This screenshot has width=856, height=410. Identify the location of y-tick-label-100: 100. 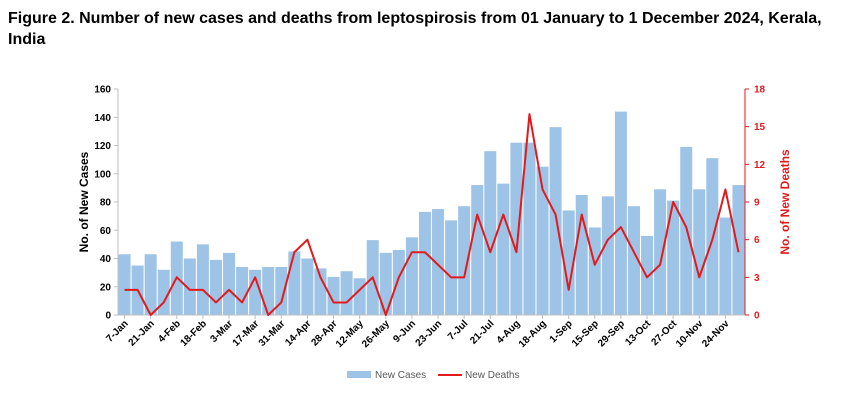
(102, 174).